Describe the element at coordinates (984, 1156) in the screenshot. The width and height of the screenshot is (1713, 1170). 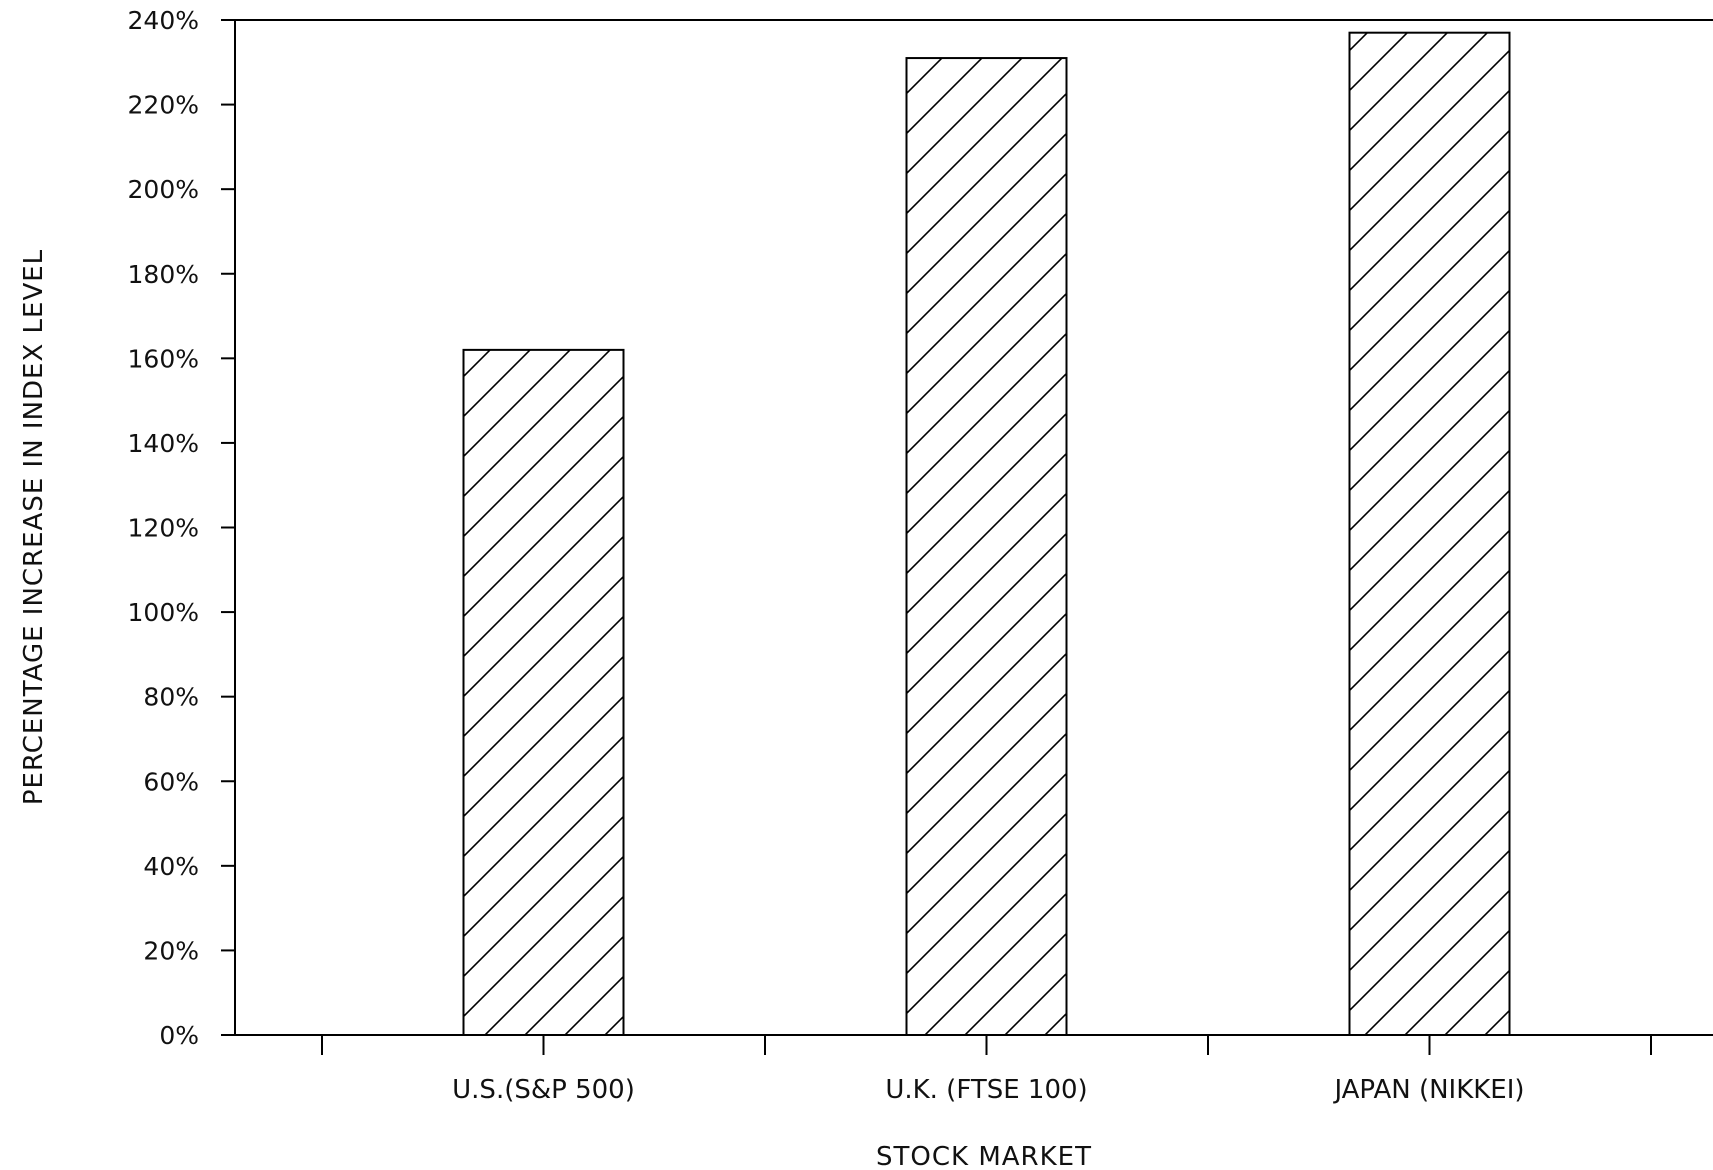
I see `x-axis-title: STOCK MARKET` at that location.